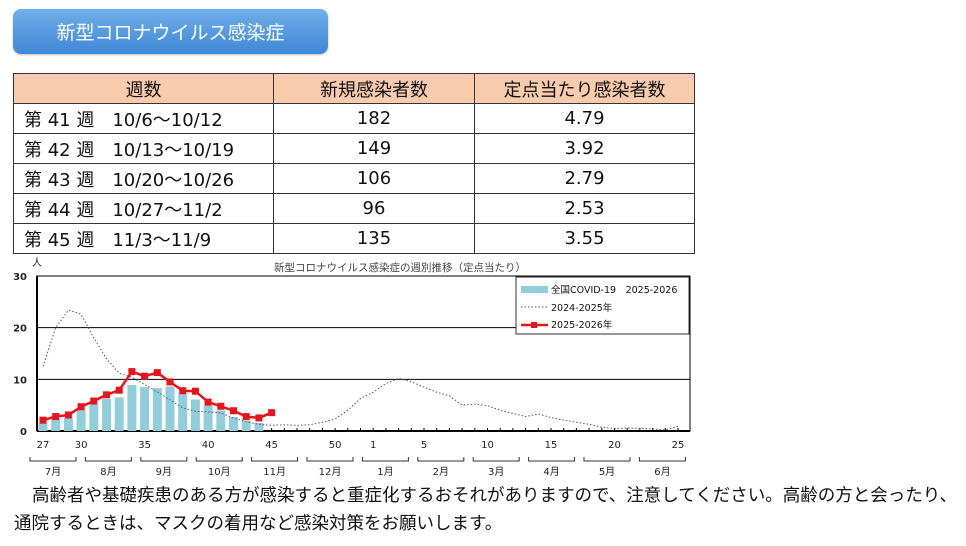 This screenshot has width=966, height=546. What do you see at coordinates (614, 445) in the screenshot?
I see `x-tick-label: 20` at bounding box center [614, 445].